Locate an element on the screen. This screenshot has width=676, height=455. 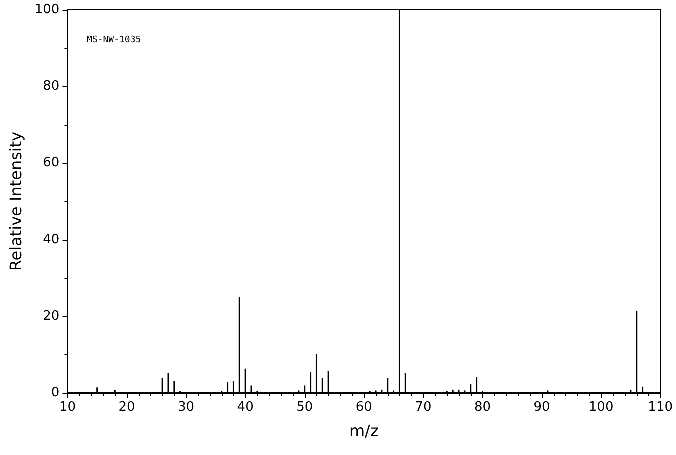
x-tick-label: 70 is located at coordinates (423, 407).